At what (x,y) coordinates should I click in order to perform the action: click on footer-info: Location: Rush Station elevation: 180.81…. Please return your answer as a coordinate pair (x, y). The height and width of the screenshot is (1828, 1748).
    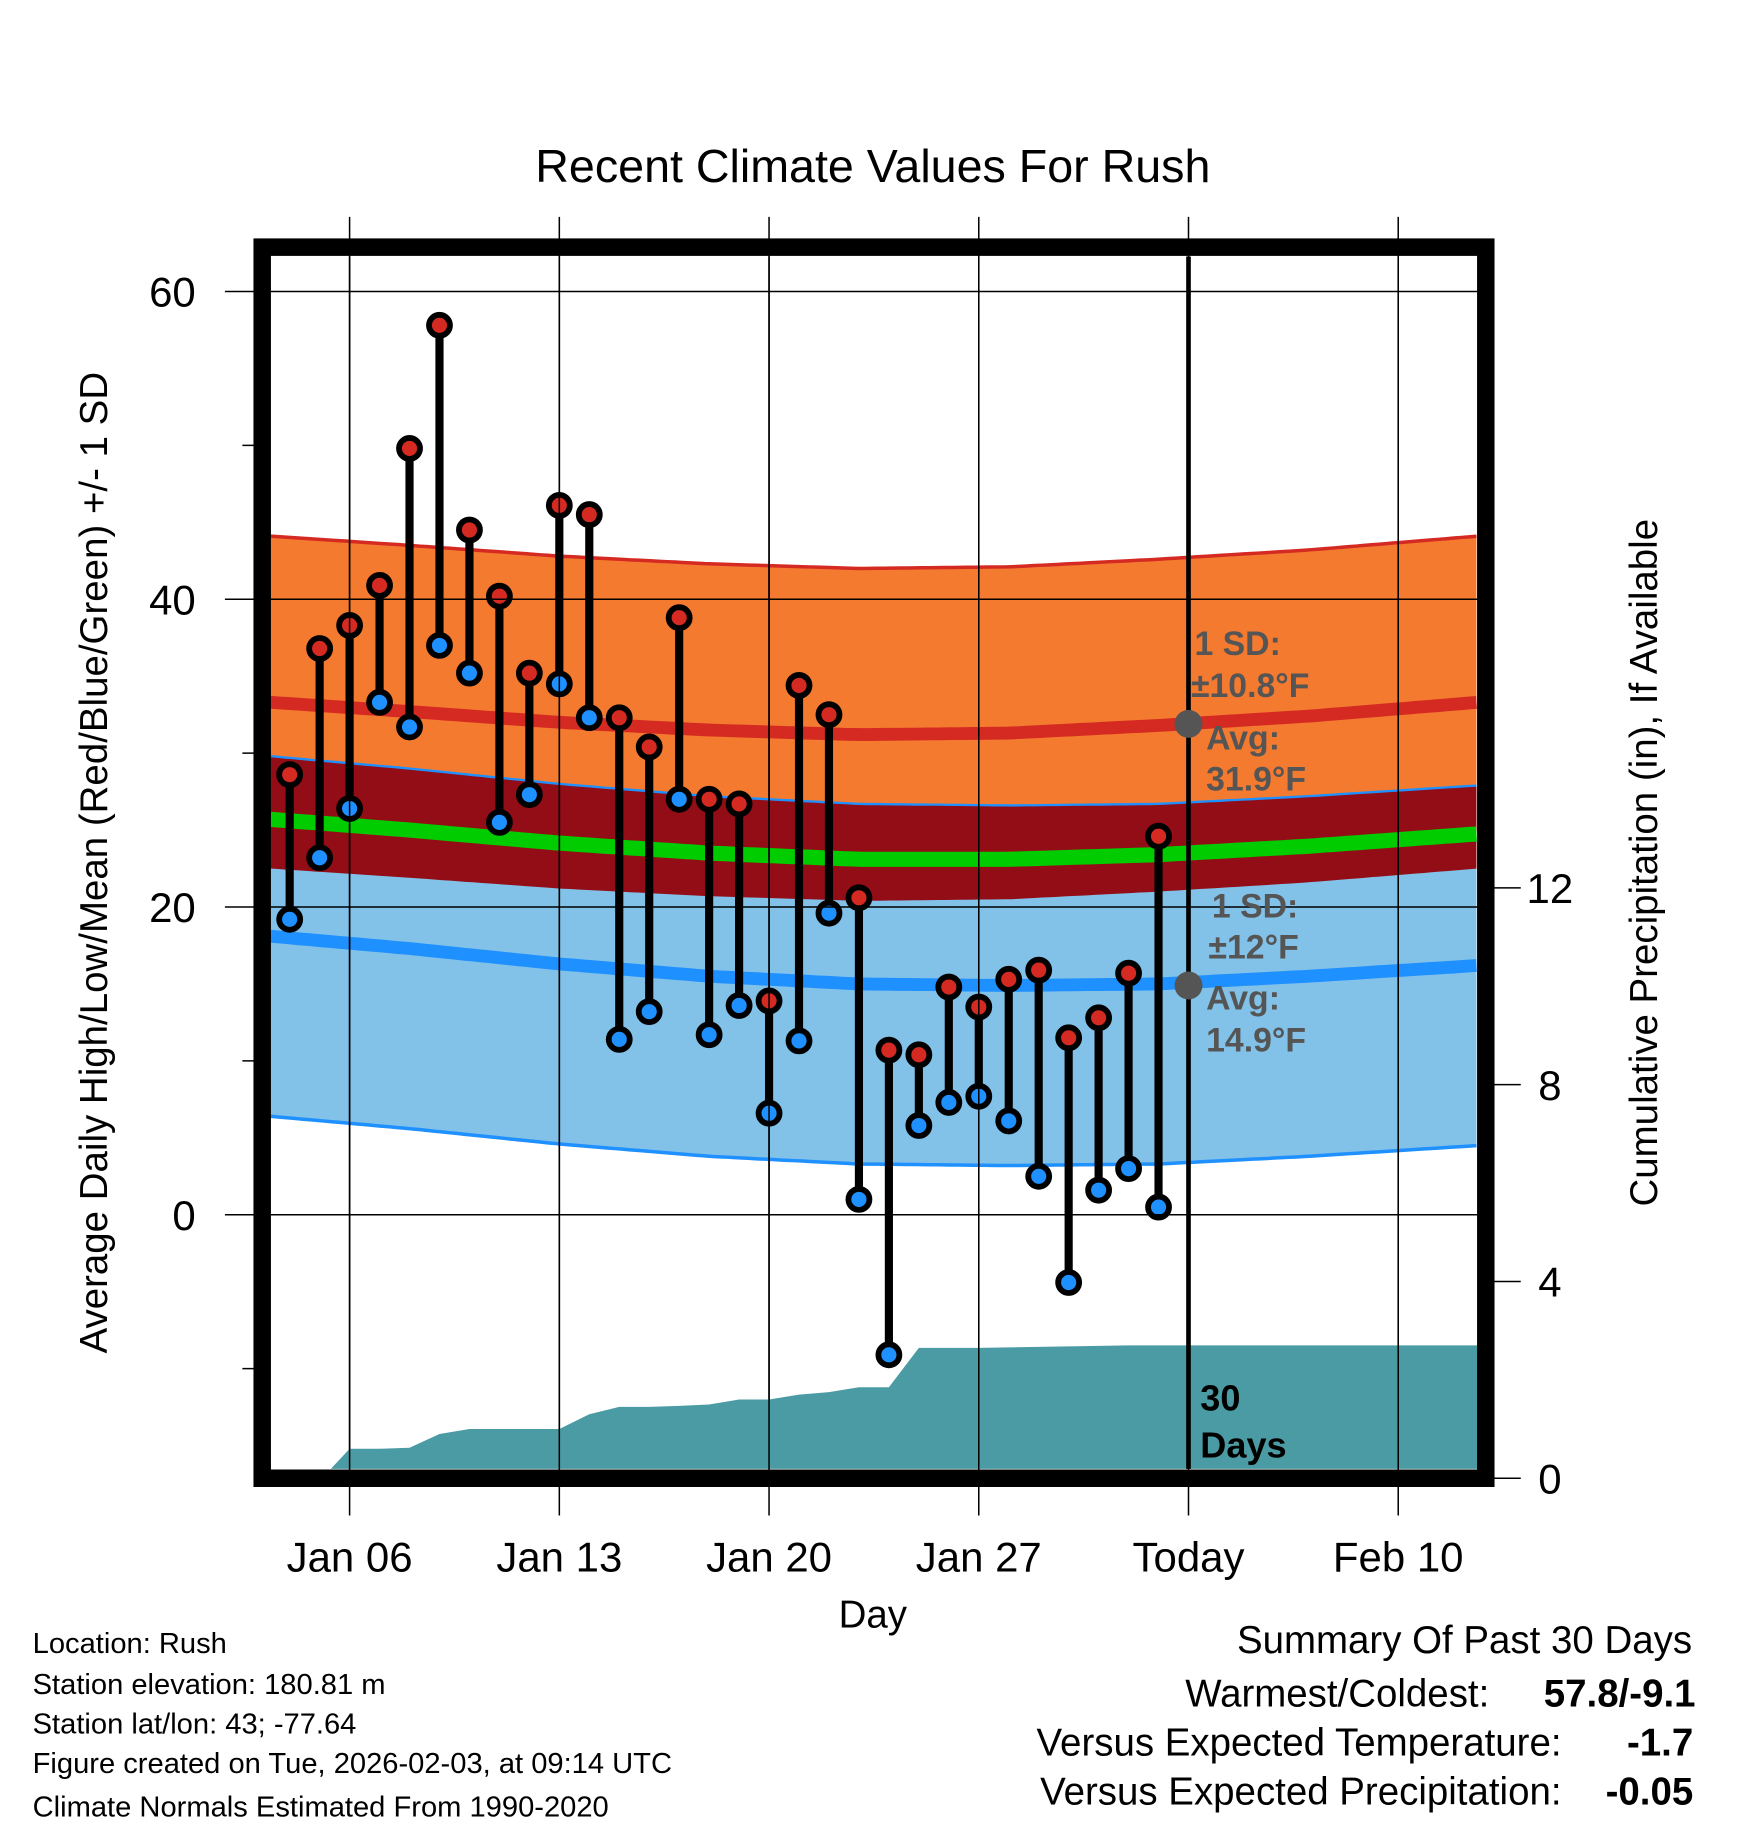
    Looking at the image, I should click on (352, 1725).